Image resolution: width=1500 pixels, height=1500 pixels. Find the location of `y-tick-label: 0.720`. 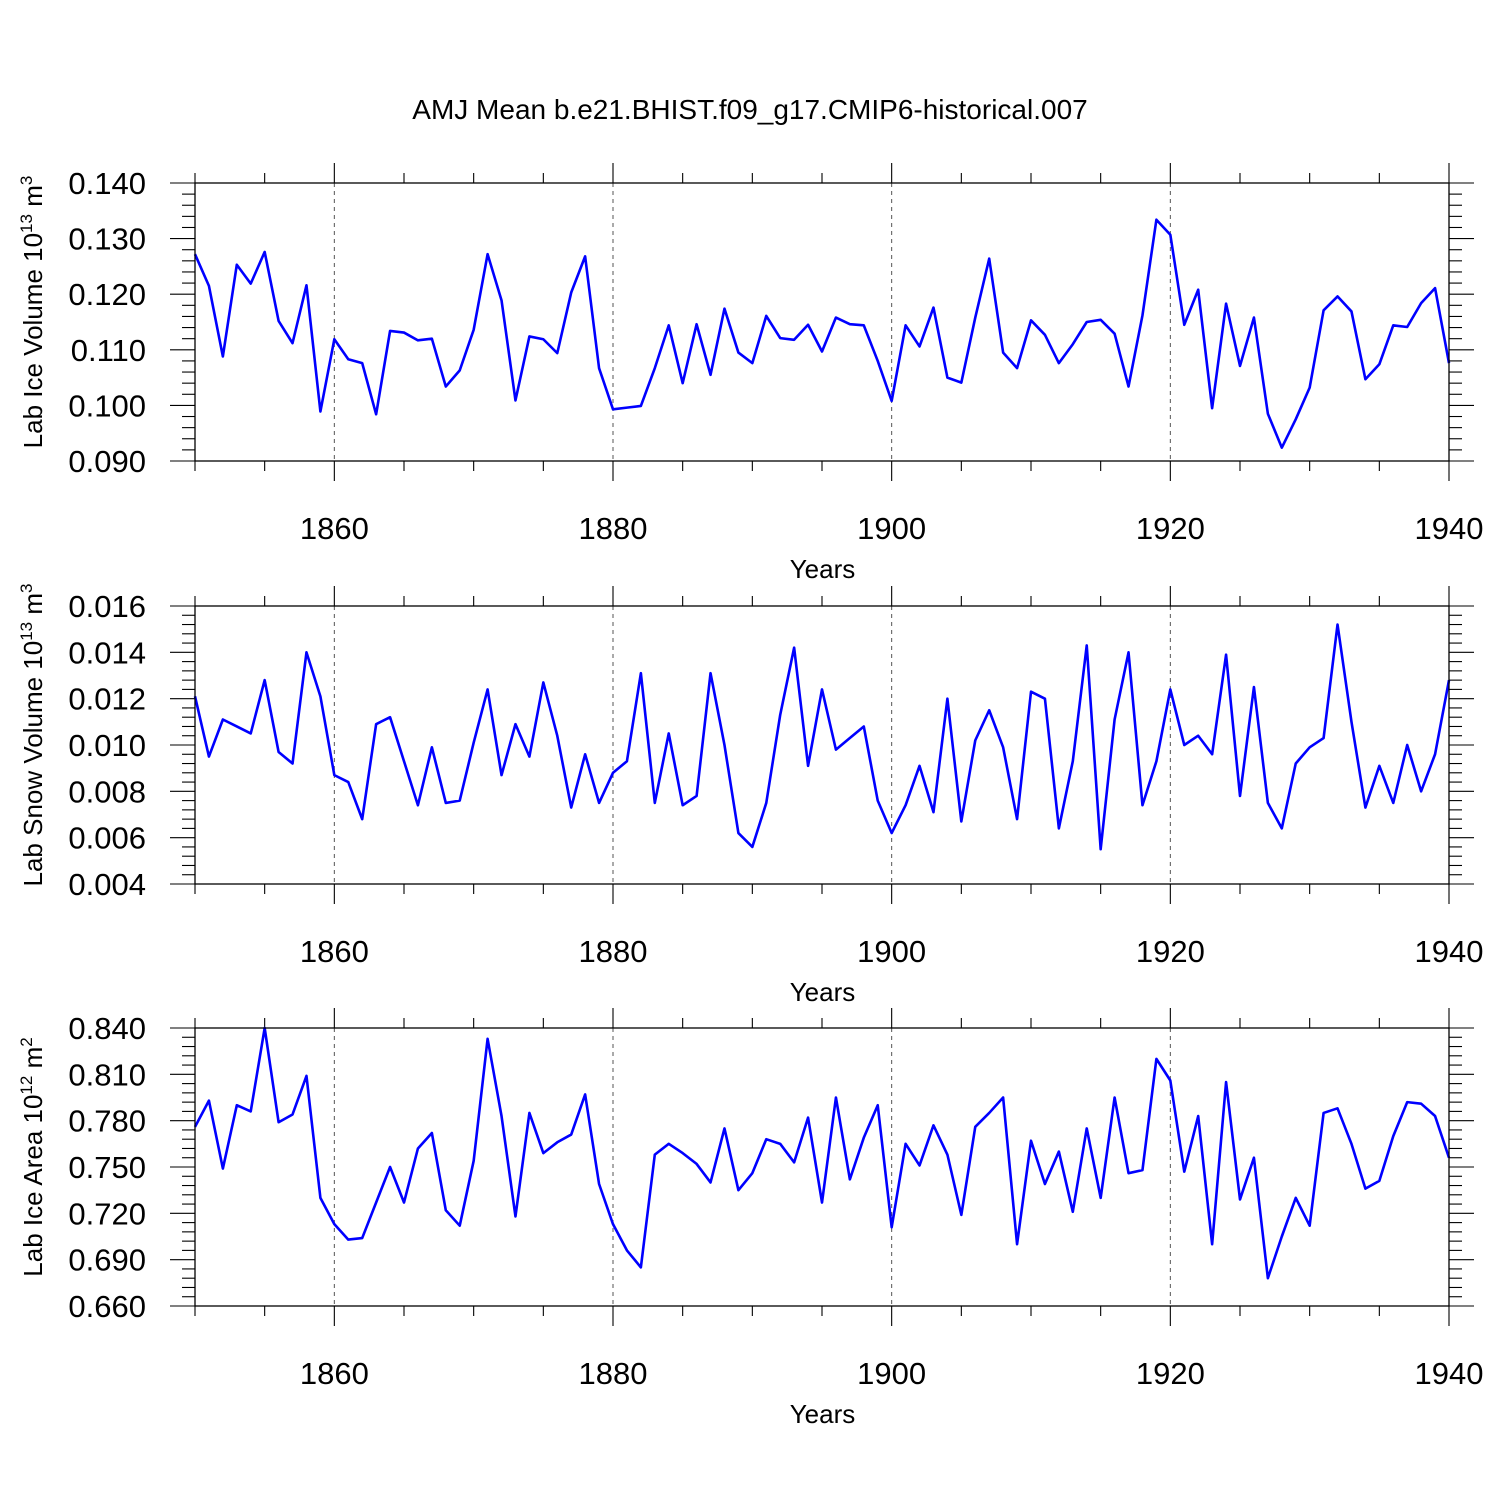

y-tick-label: 0.720 is located at coordinates (107, 1213).